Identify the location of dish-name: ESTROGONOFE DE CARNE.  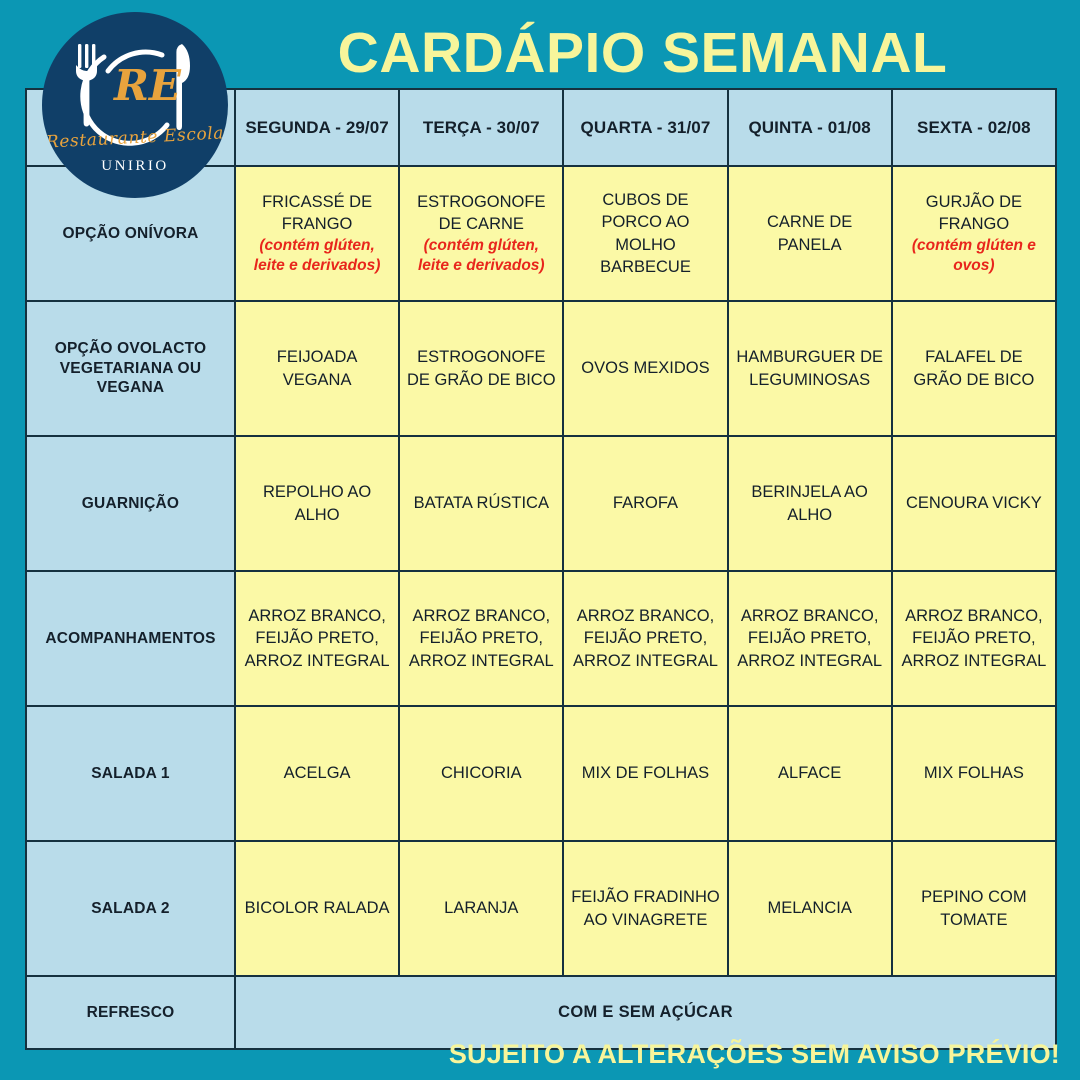
(481, 213).